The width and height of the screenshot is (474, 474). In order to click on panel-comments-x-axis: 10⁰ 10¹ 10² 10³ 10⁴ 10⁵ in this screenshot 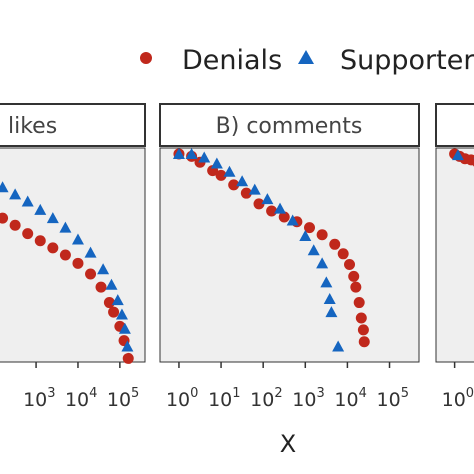, I will do `click(287, 386)`.